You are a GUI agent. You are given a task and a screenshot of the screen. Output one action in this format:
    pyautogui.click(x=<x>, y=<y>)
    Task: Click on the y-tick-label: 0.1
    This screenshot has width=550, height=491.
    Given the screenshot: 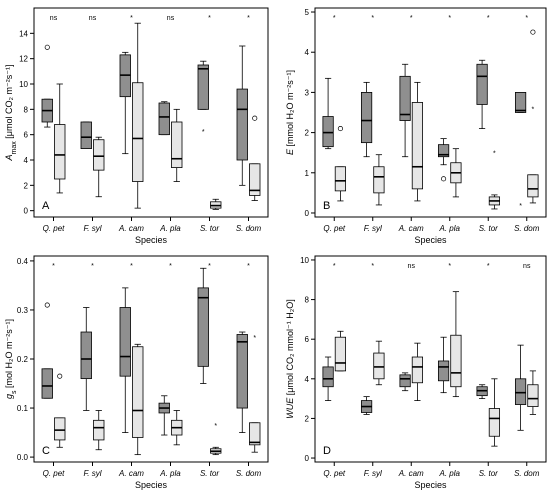 What is the action you would take?
    pyautogui.click(x=23, y=408)
    